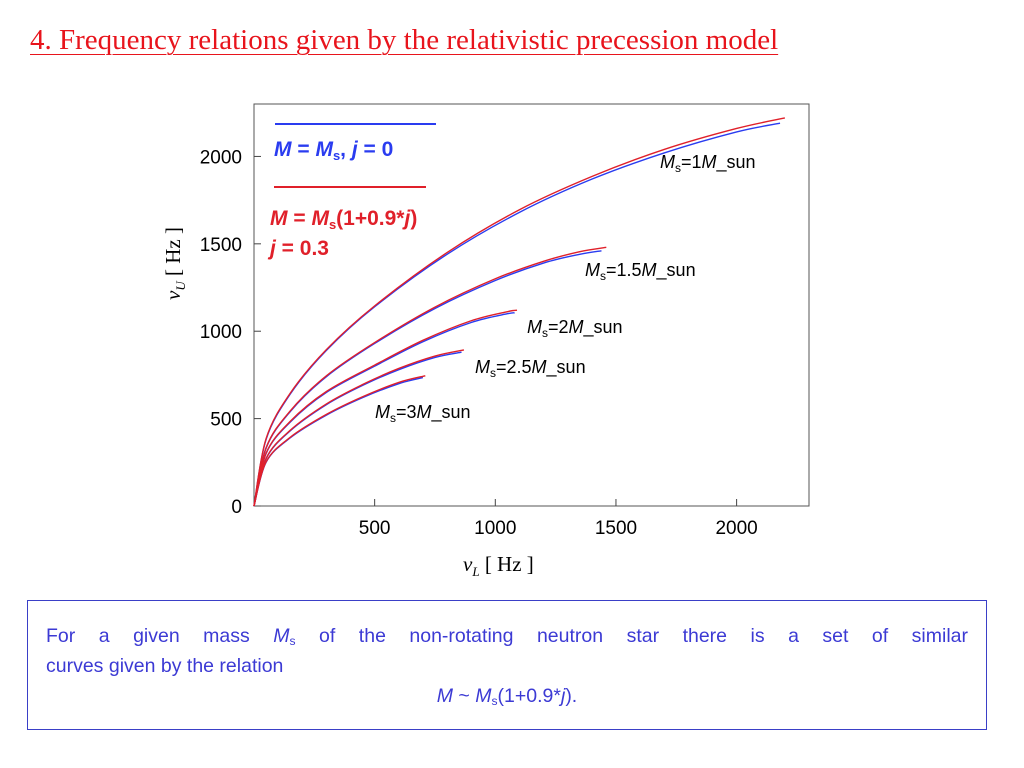 This screenshot has height=768, width=1024. I want to click on svg-text: νU [ Hz ], so click(174, 263).